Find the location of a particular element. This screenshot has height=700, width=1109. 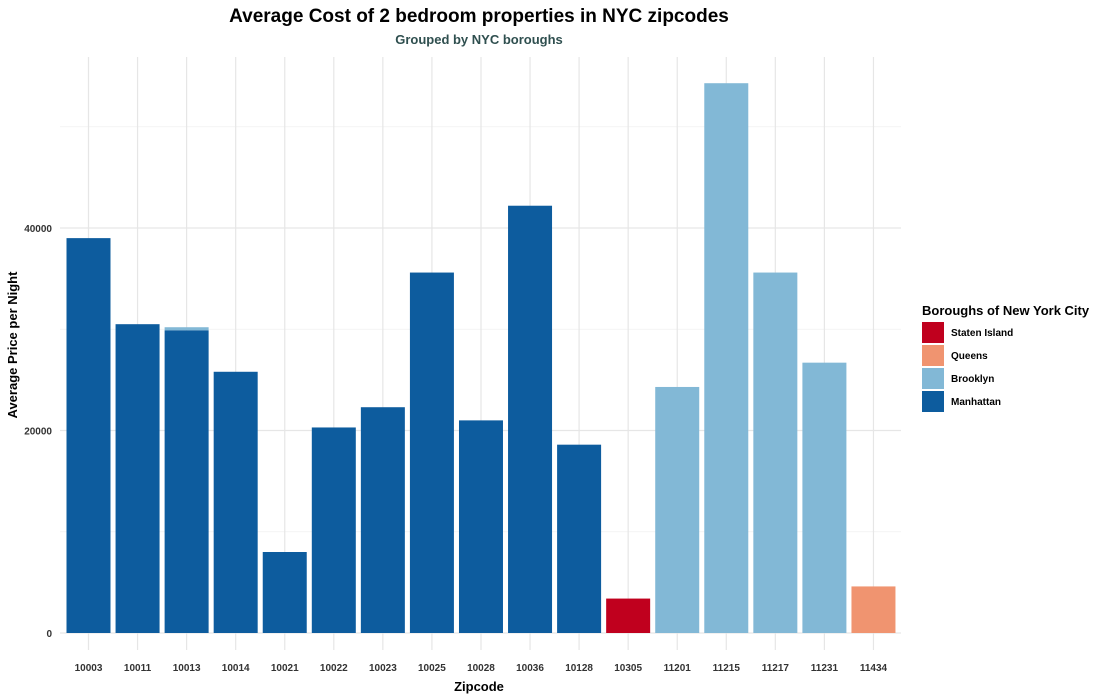

y-tick-label: 20000 is located at coordinates (38, 432).